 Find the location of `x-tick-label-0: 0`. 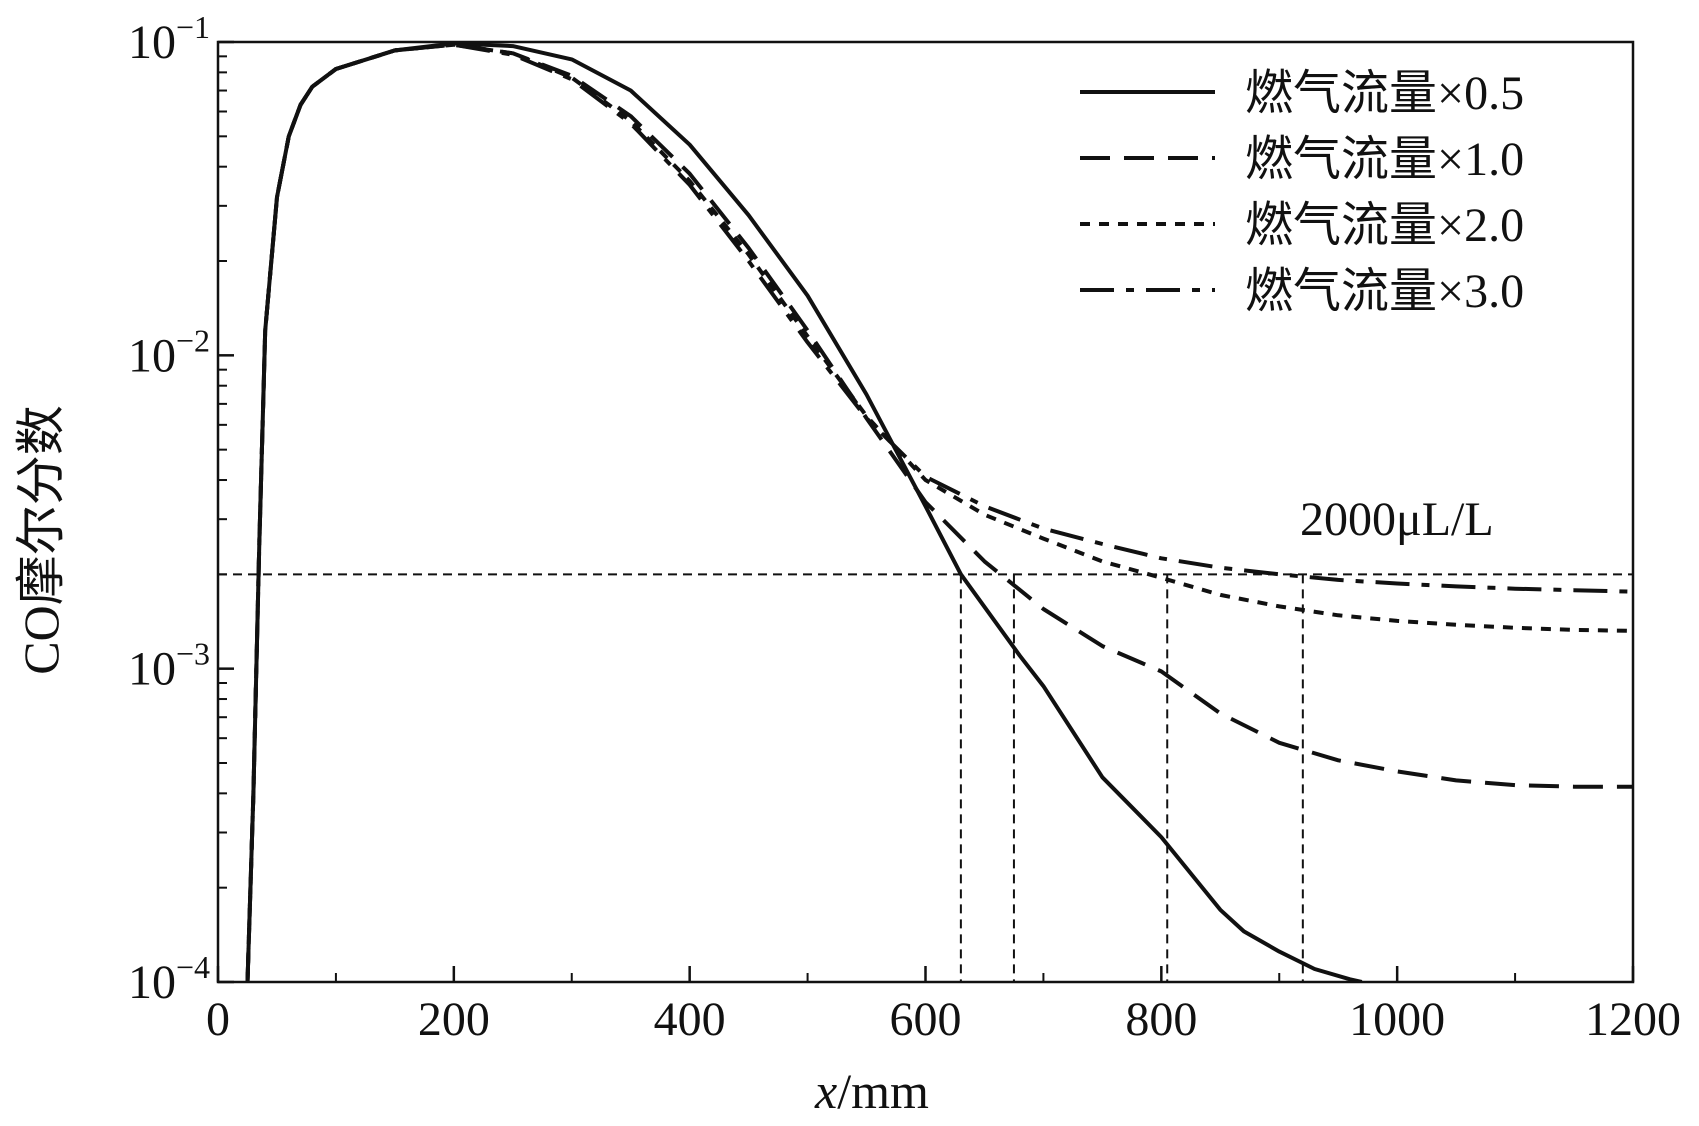

x-tick-label-0: 0 is located at coordinates (218, 1019).